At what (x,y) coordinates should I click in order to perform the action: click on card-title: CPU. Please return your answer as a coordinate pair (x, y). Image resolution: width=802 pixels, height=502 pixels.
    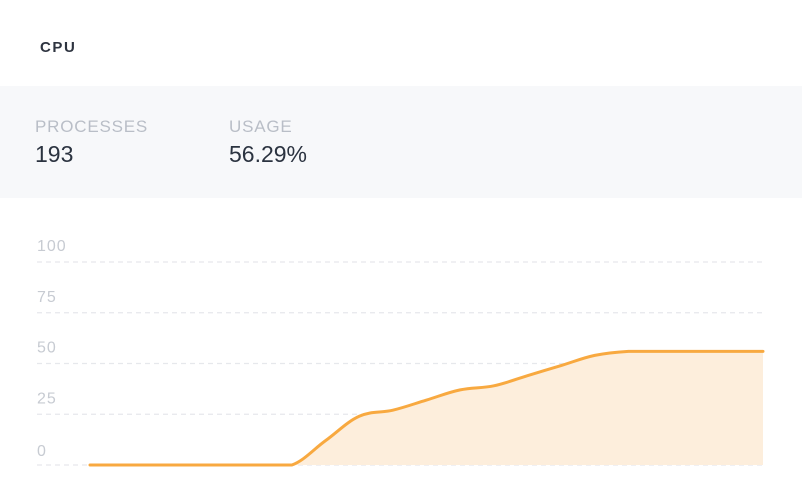
    Looking at the image, I should click on (58, 47).